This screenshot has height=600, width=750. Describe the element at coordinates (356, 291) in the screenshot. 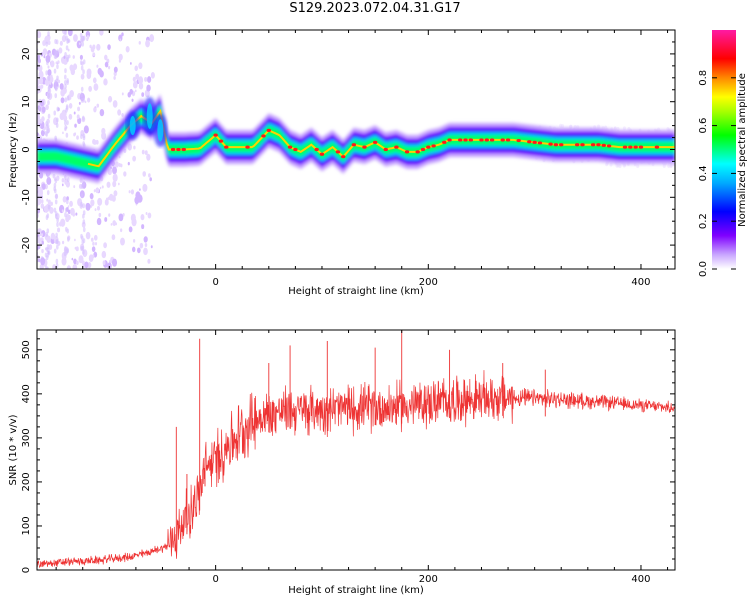

I see `spectrogram-x-axis-label: Height of straight line (km)` at that location.